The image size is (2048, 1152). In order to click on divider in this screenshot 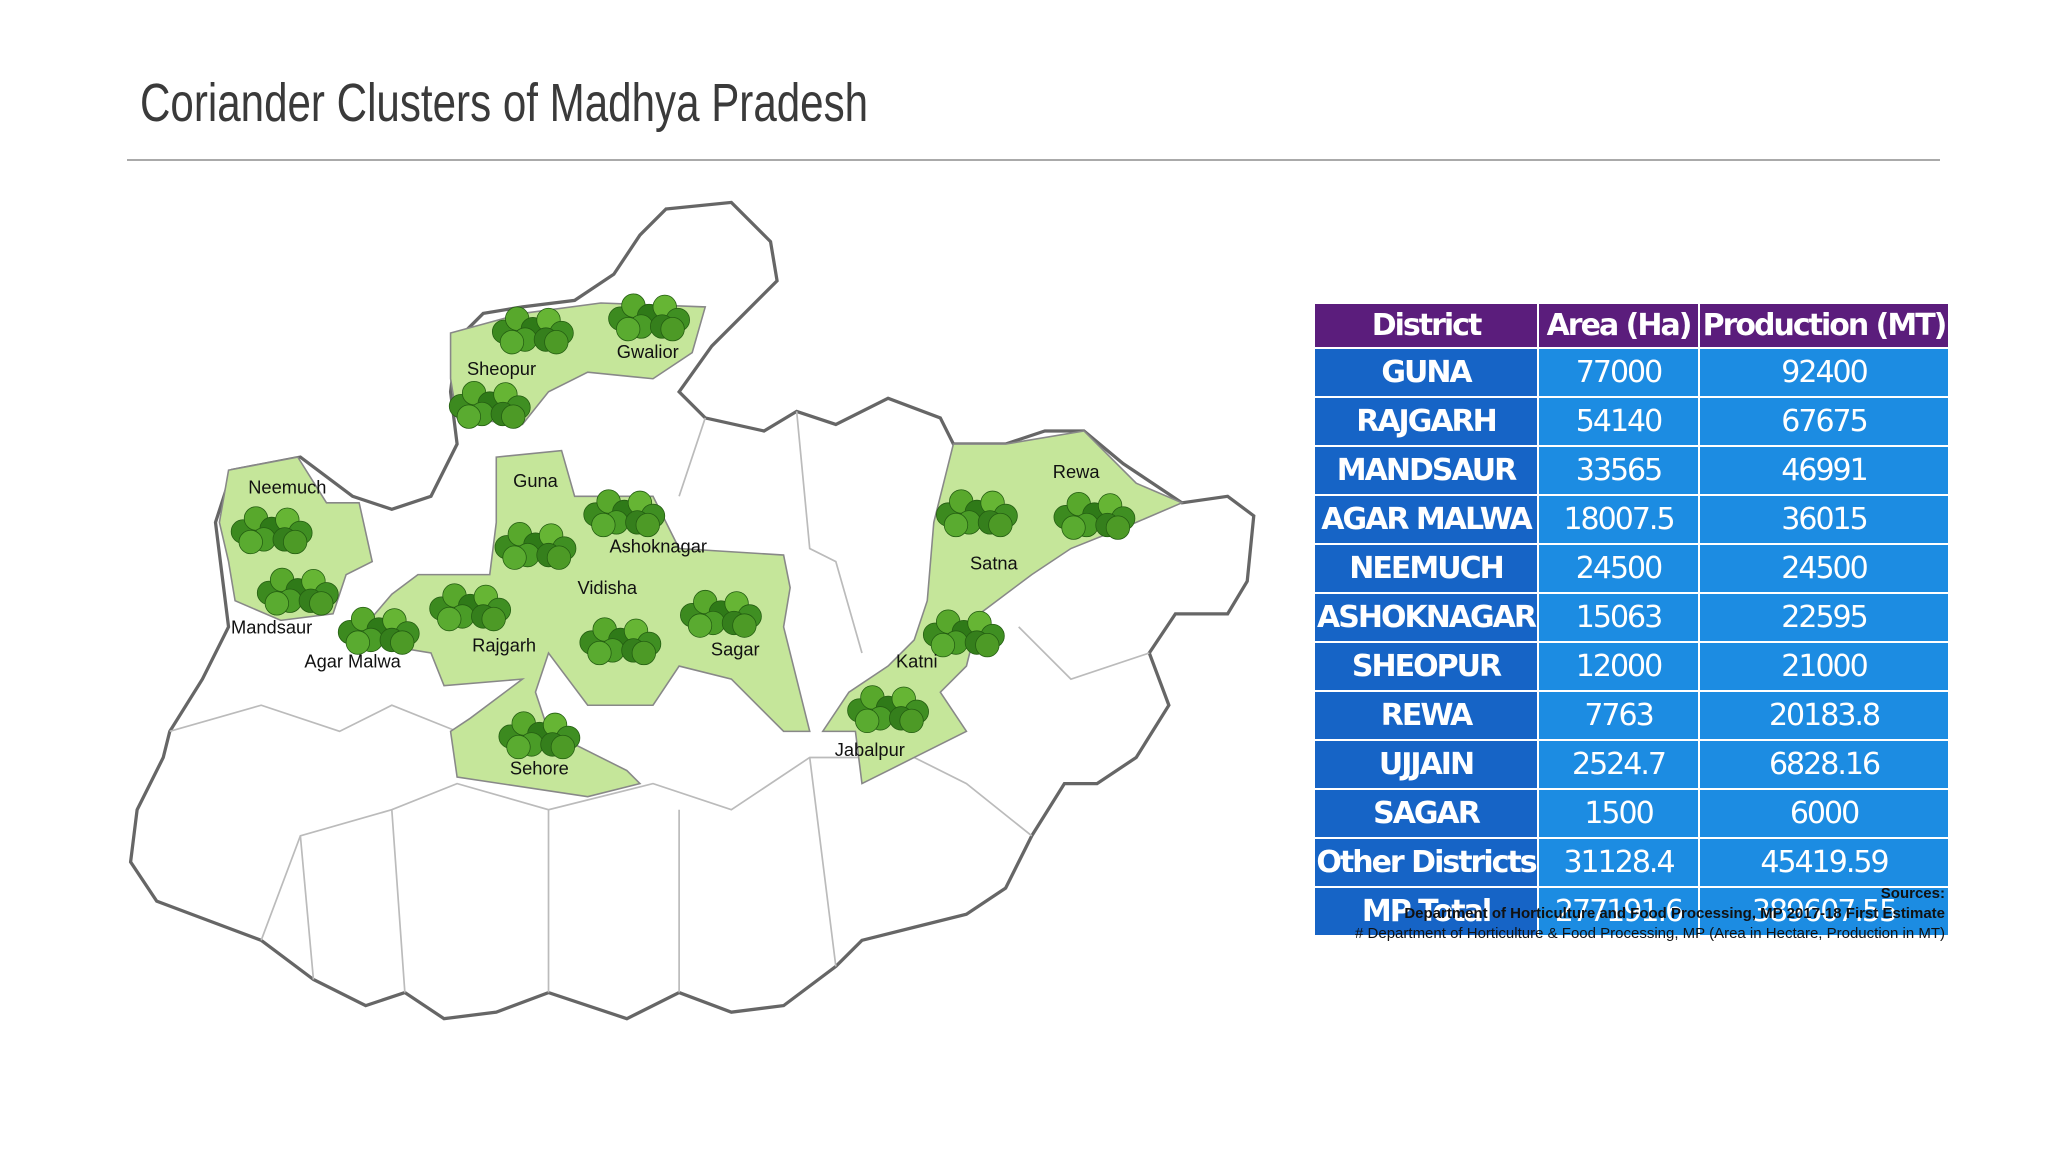, I will do `click(1033, 160)`.